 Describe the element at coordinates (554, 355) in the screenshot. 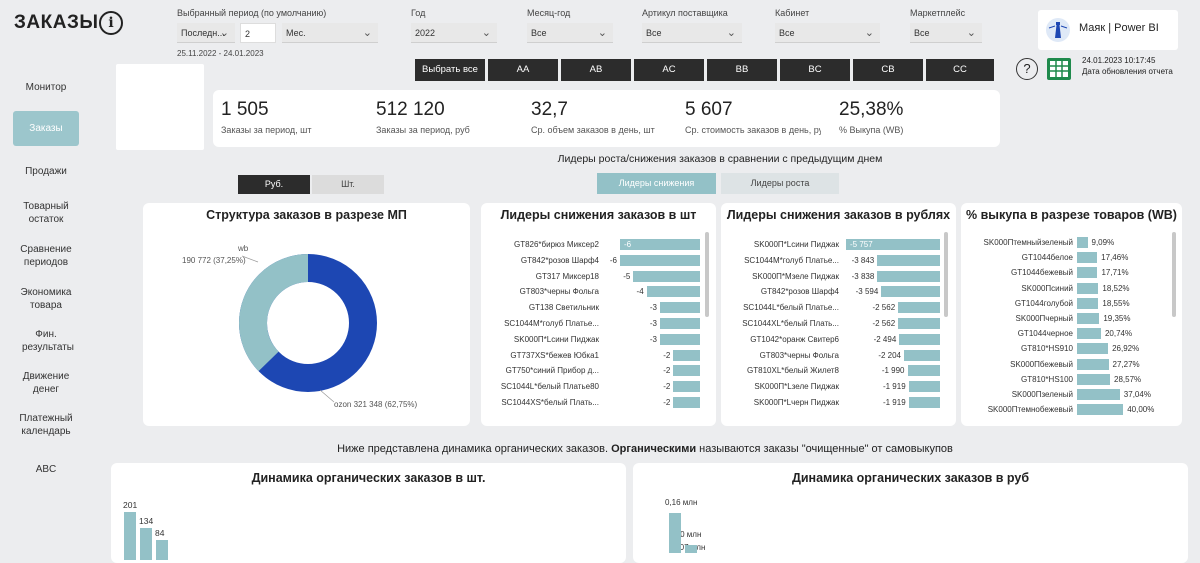

I see `bar-label: GT737XS*бежев Юбка1` at that location.